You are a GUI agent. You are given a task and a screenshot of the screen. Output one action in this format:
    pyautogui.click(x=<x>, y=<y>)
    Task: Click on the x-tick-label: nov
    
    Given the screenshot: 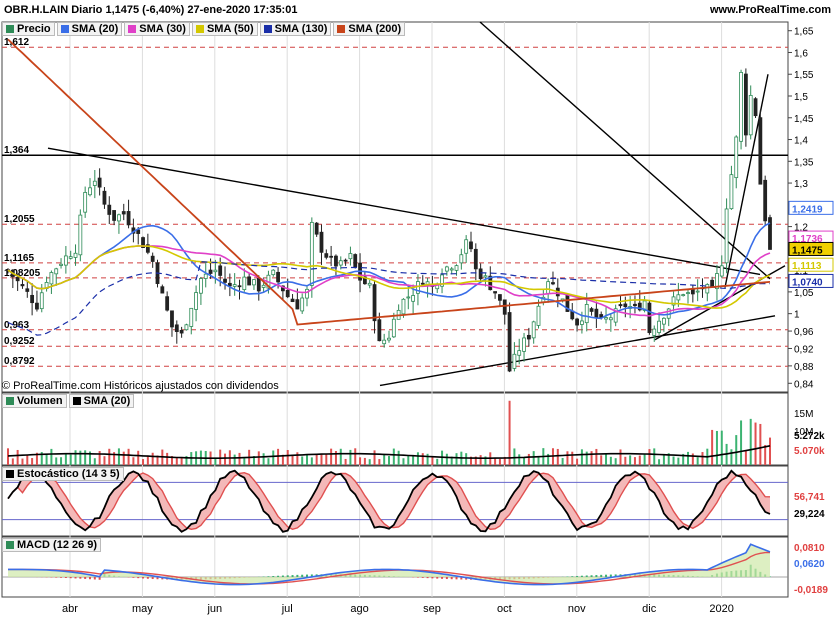 What is the action you would take?
    pyautogui.click(x=577, y=609)
    